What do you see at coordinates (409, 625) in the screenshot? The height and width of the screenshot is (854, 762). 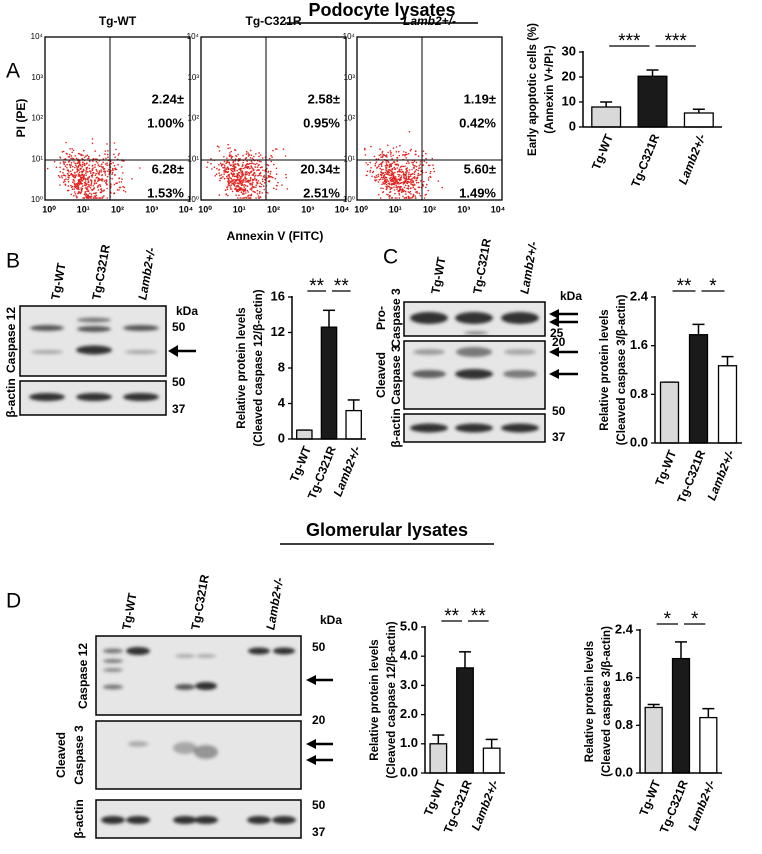 I see `y-tick-label: 5.0` at bounding box center [409, 625].